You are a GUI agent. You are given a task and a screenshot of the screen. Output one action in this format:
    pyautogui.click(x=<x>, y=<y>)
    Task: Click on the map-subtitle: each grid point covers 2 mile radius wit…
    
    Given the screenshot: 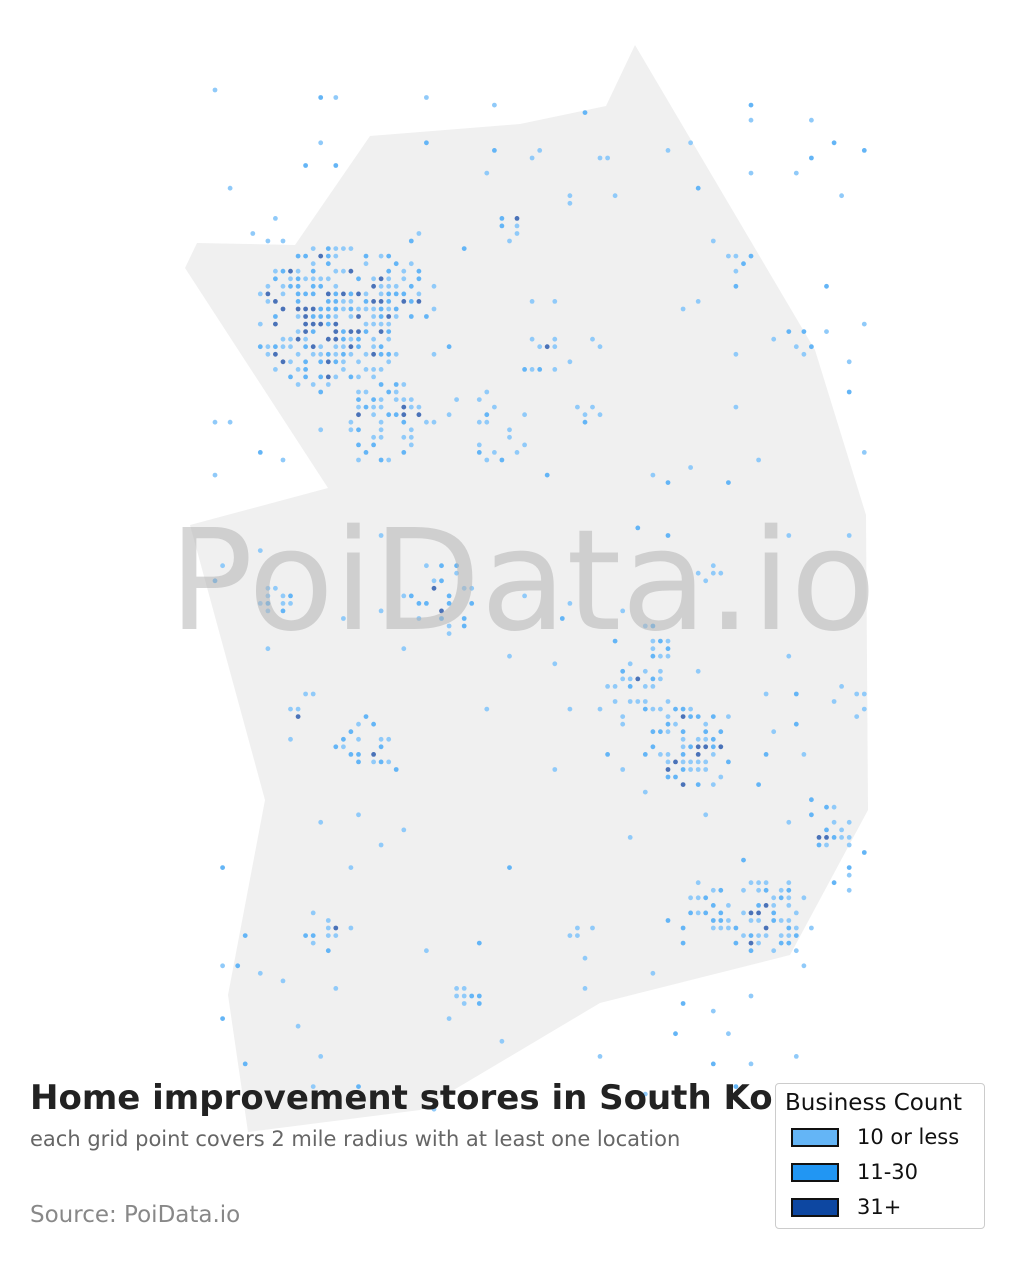 What is the action you would take?
    pyautogui.click(x=355, y=1139)
    